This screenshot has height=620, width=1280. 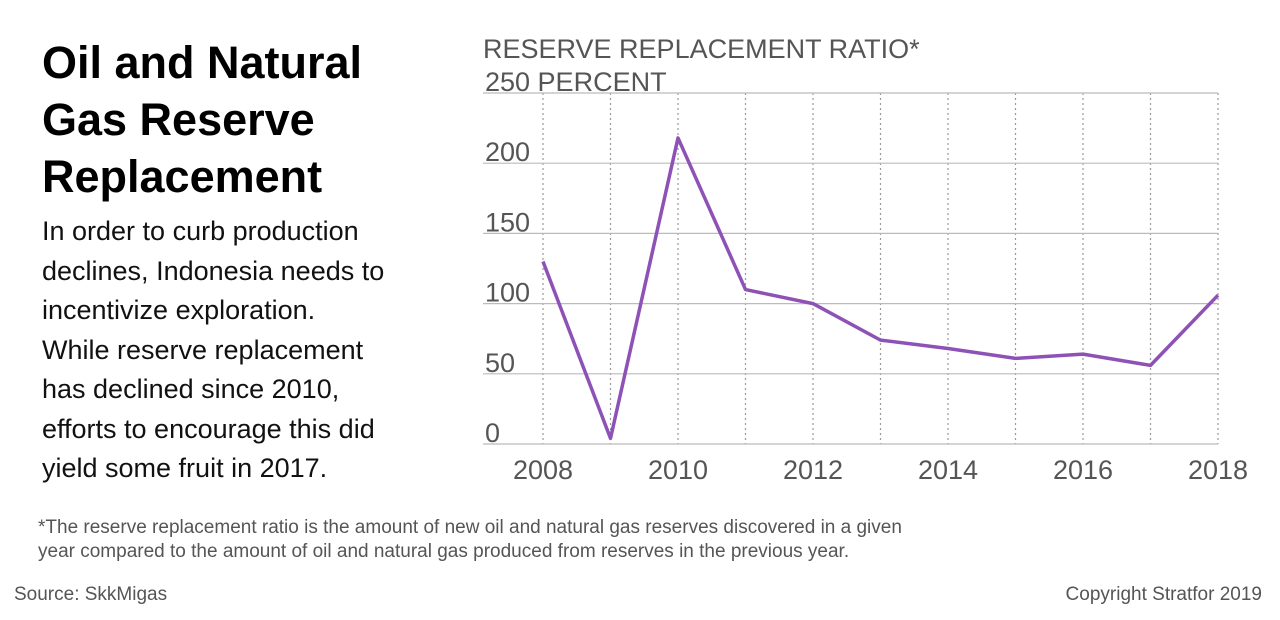 What do you see at coordinates (213, 270) in the screenshot?
I see `description-line: declines, Indonesia needs to` at bounding box center [213, 270].